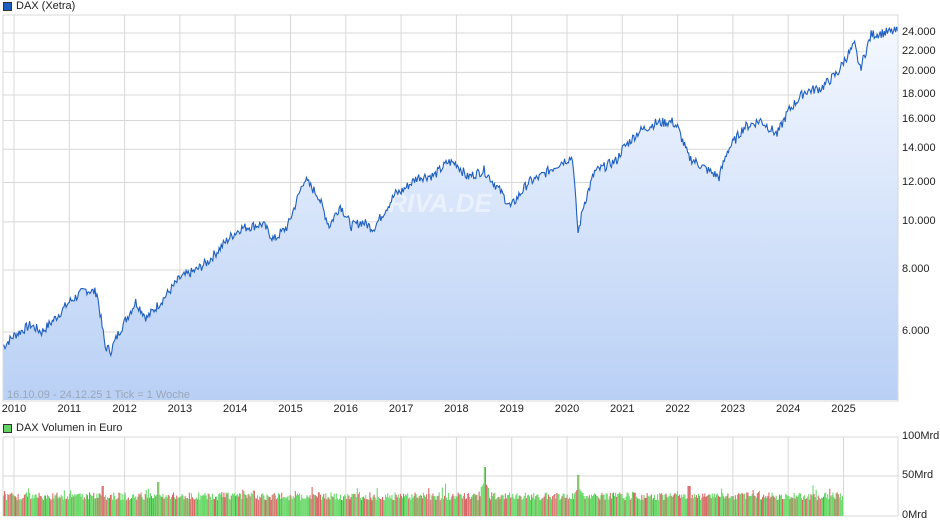 The height and width of the screenshot is (526, 940). I want to click on volume-tick-label: 50Mrd, so click(918, 475).